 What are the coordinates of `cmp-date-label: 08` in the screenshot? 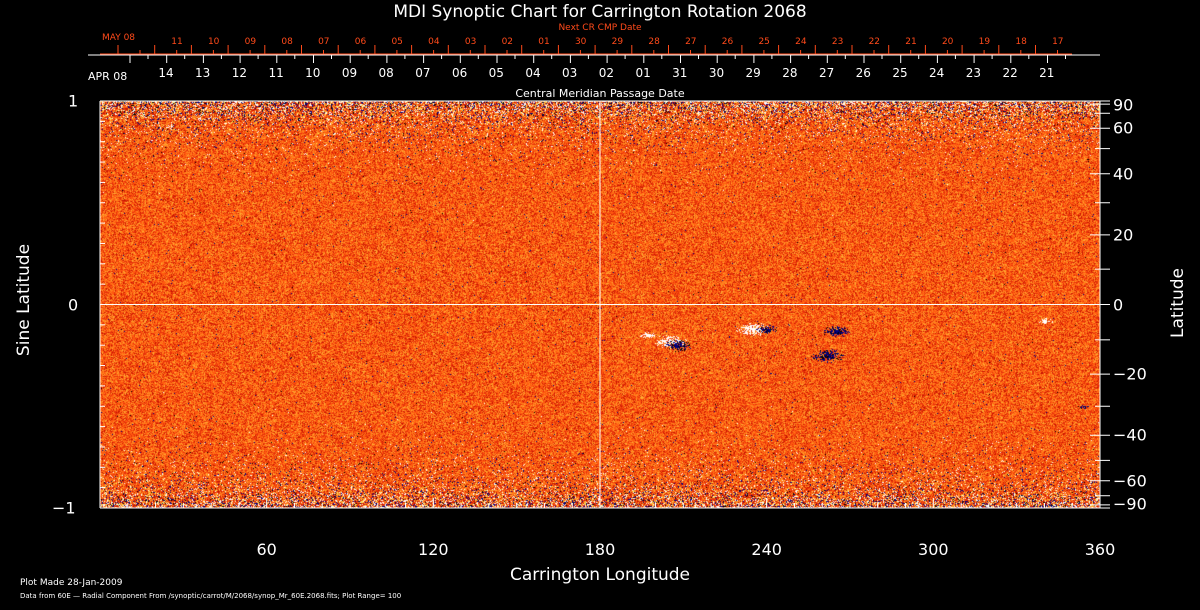 It's located at (386, 73).